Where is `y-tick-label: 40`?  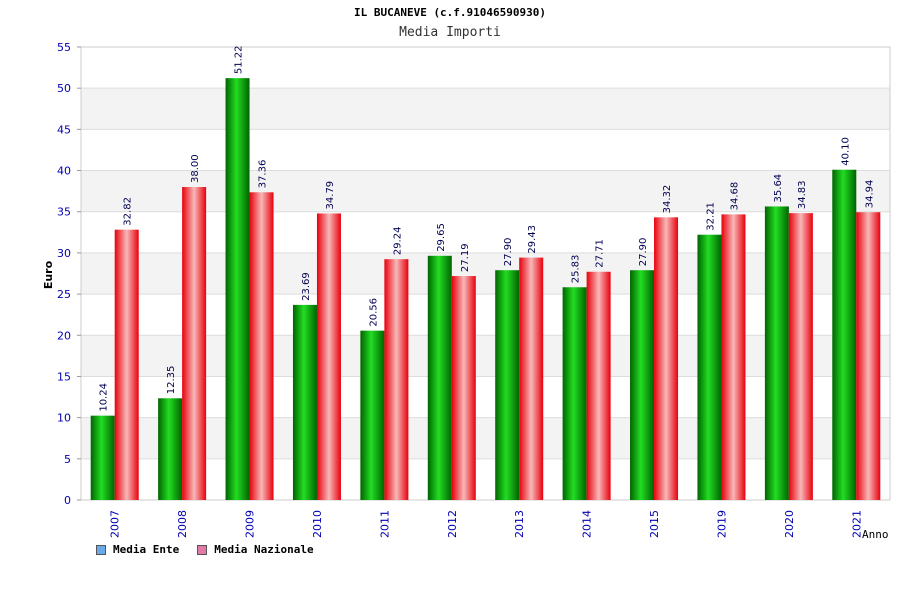
y-tick-label: 40 is located at coordinates (64, 171).